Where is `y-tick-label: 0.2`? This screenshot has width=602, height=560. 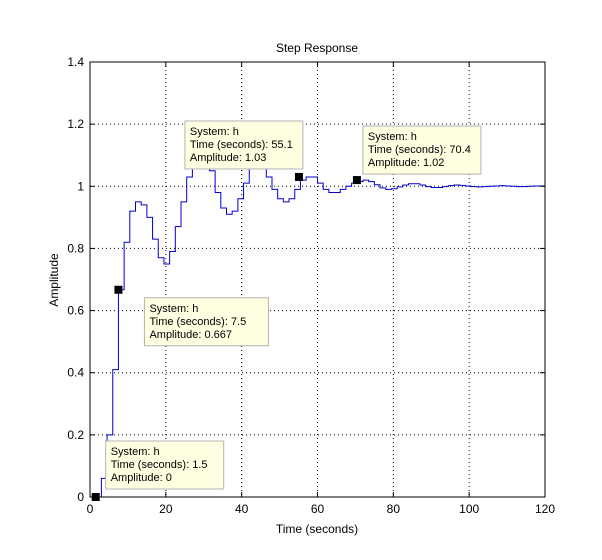 y-tick-label: 0.2 is located at coordinates (75, 435).